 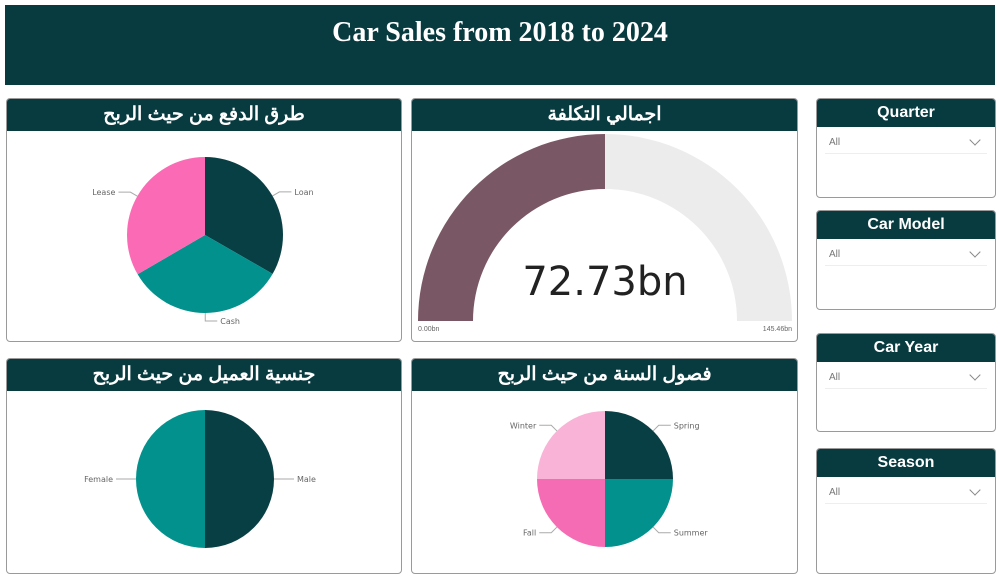 I want to click on slice-label: Summer, so click(x=691, y=533).